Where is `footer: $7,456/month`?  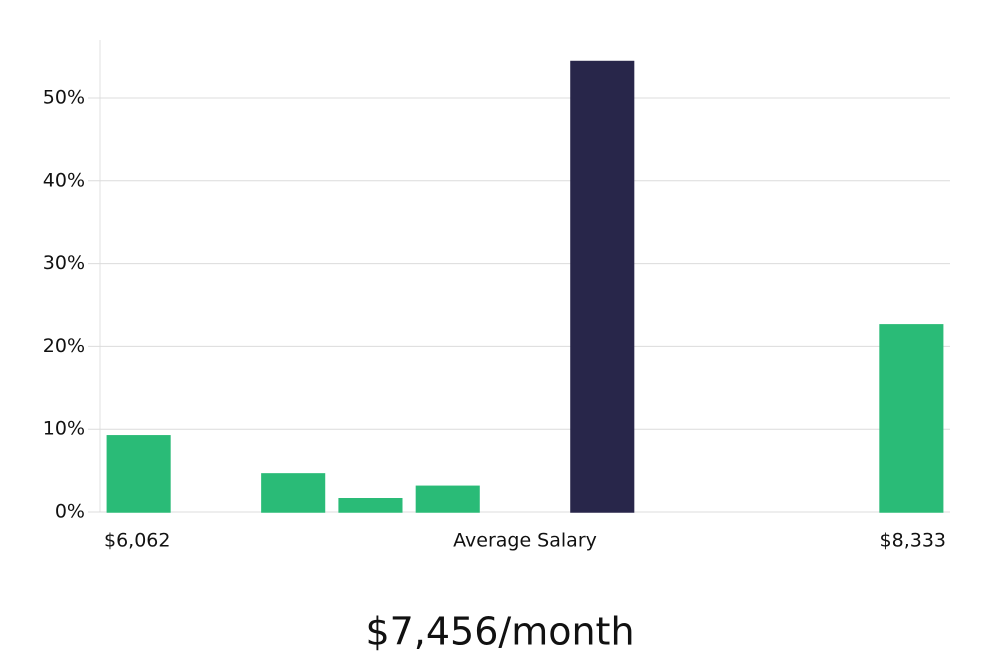 footer: $7,456/month is located at coordinates (499, 632).